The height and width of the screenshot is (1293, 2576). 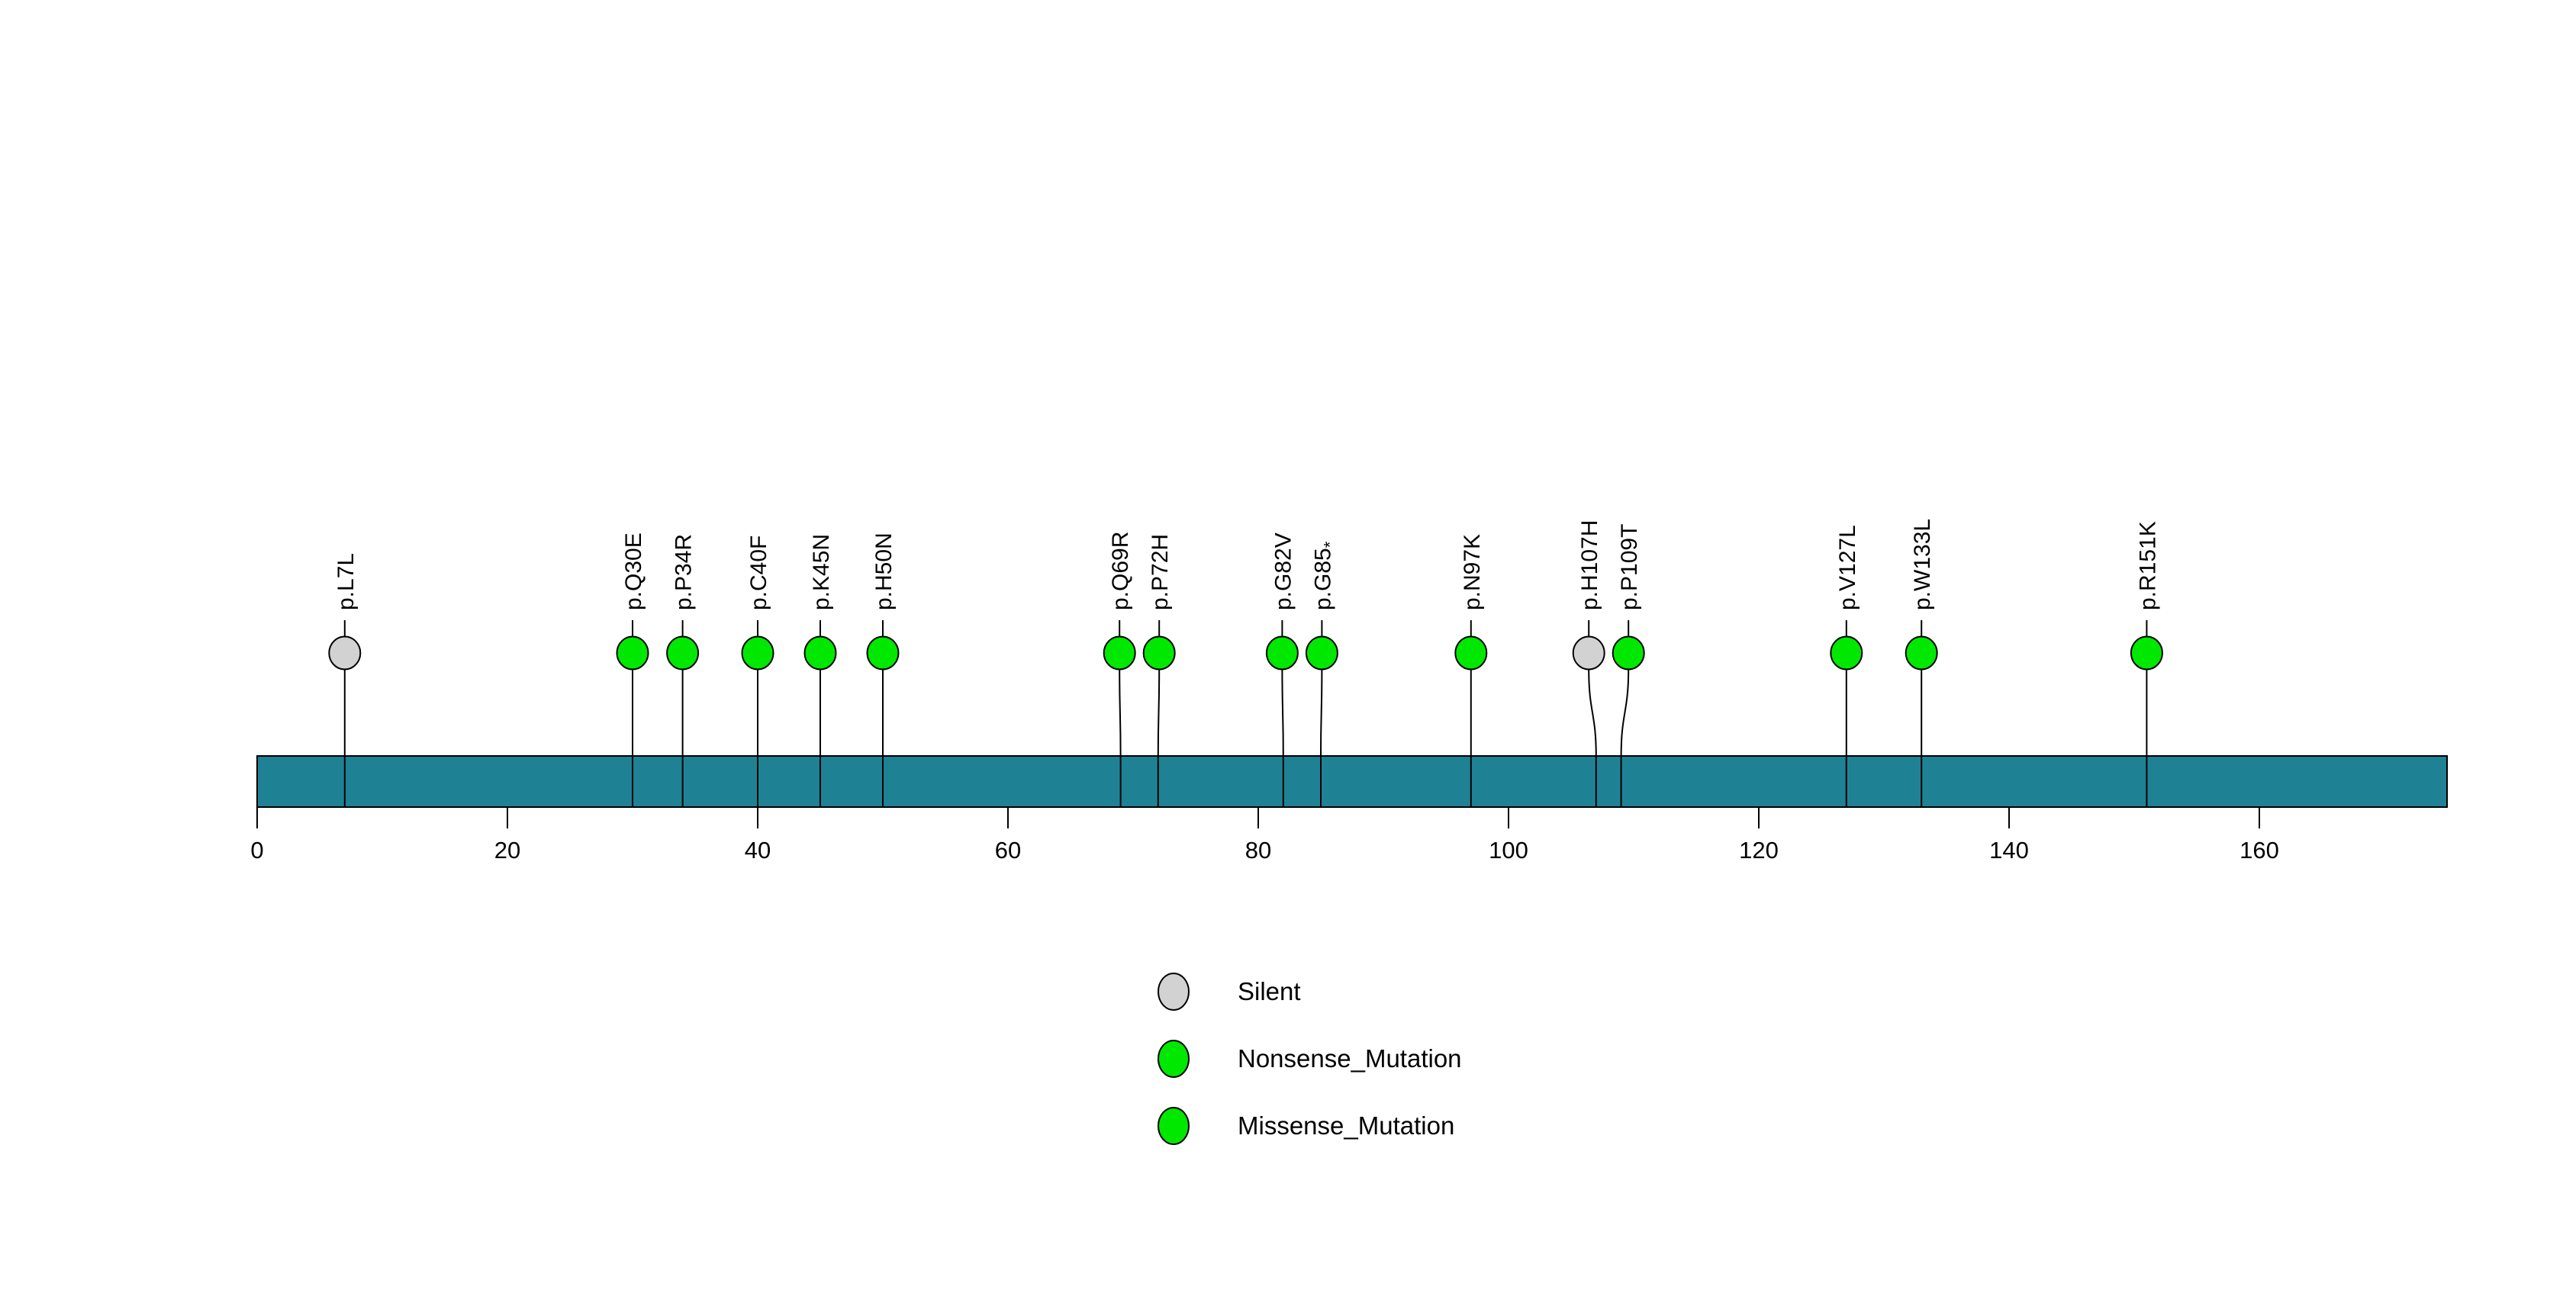 What do you see at coordinates (1258, 851) in the screenshot?
I see `x-axis-tick-label: 80` at bounding box center [1258, 851].